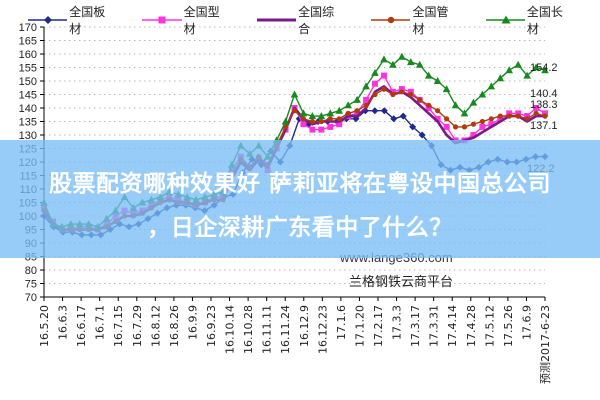  What do you see at coordinates (505, 19) in the screenshot?
I see `triangle-marker-icon` at bounding box center [505, 19].